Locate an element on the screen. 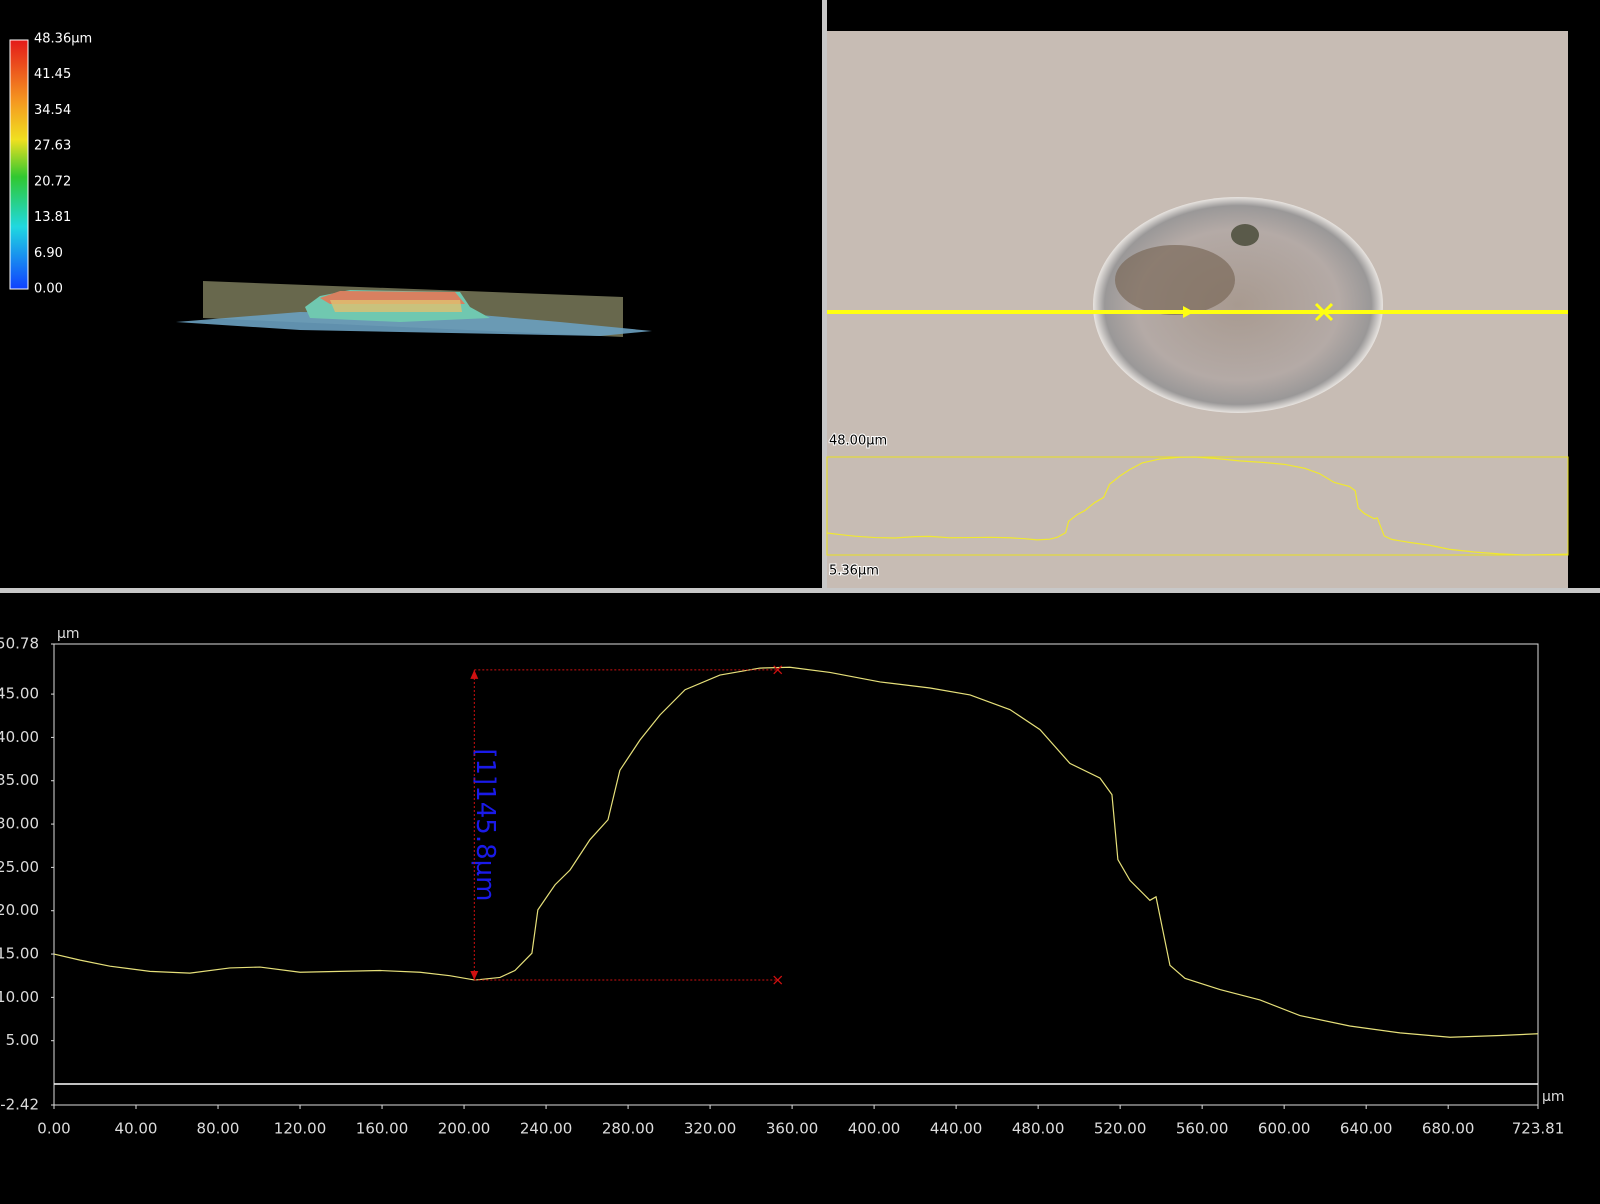 The height and width of the screenshot is (1204, 1600). y-tick-label: -2.42 is located at coordinates (19, 1105).